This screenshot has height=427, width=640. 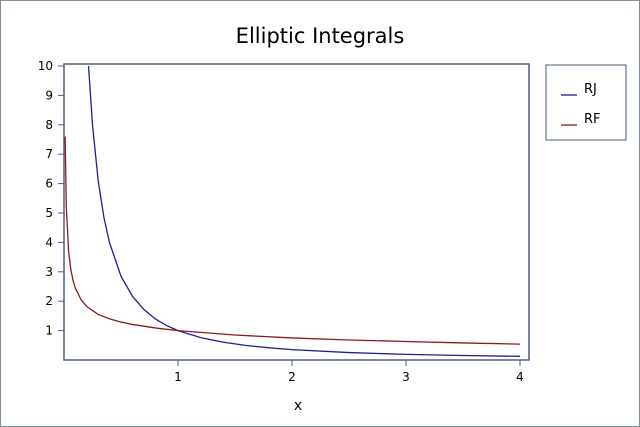 What do you see at coordinates (520, 377) in the screenshot?
I see `x-tick-label: 4` at bounding box center [520, 377].